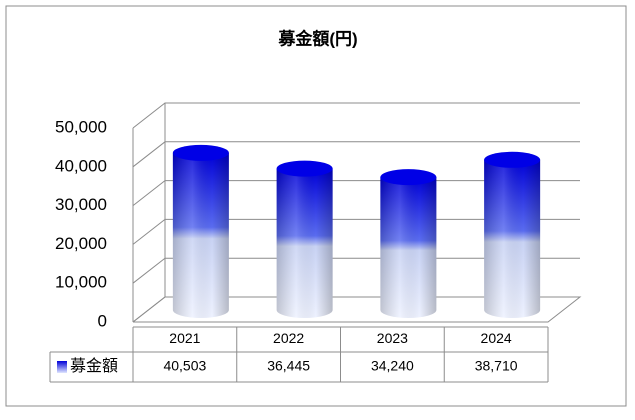 This screenshot has height=420, width=635. Describe the element at coordinates (317, 38) in the screenshot. I see `chart-title: 募金額(円)` at that location.